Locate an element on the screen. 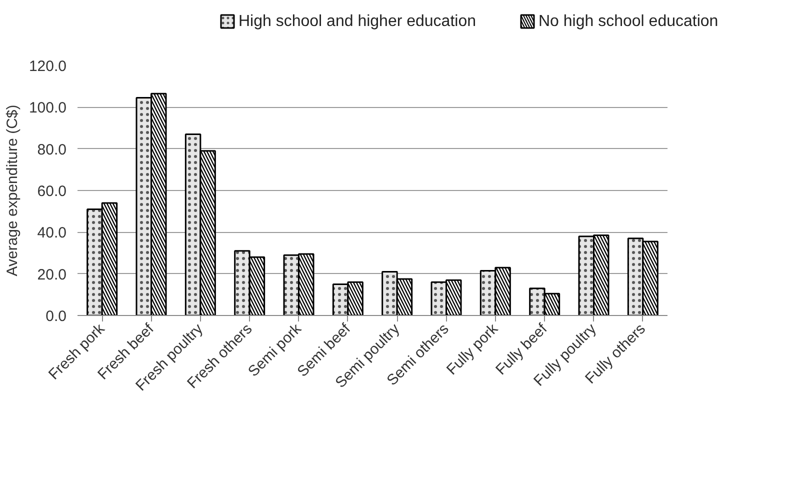 This screenshot has height=484, width=792. y-tick-label: 80.0 is located at coordinates (52, 149).